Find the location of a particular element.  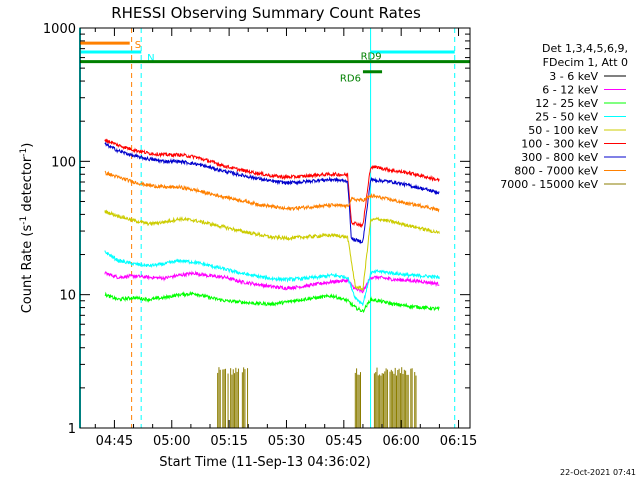

legend-label-6: 300 - 800 keV is located at coordinates (559, 157).